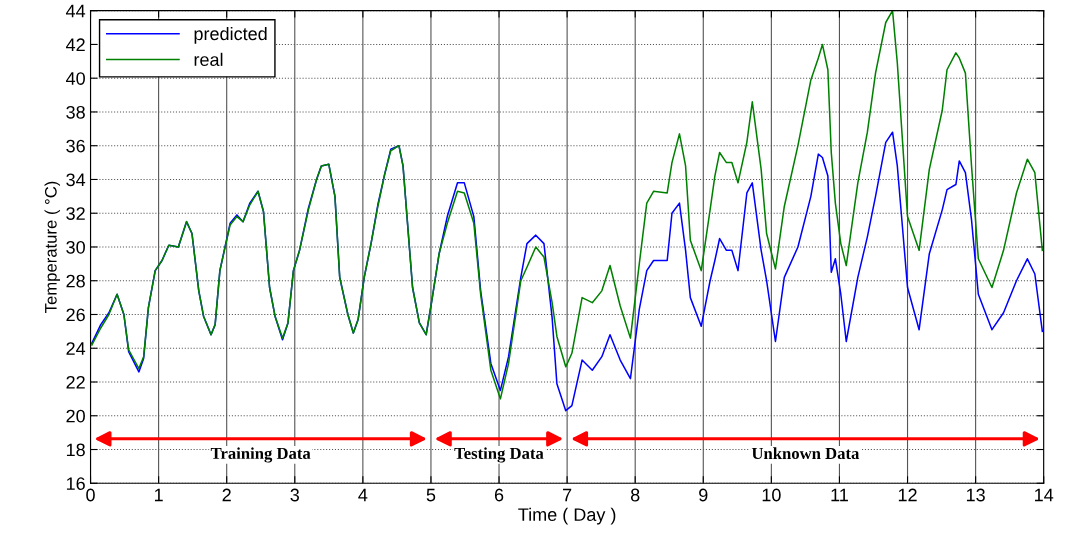 The image size is (1065, 534). Describe the element at coordinates (75, 247) in the screenshot. I see `y-tick-label: 30` at that location.